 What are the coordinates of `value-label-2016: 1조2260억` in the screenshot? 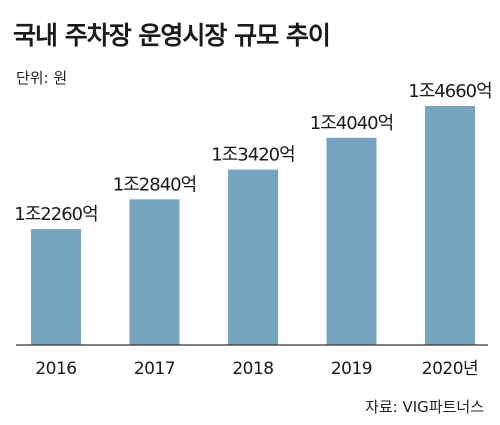 It's located at (55, 214).